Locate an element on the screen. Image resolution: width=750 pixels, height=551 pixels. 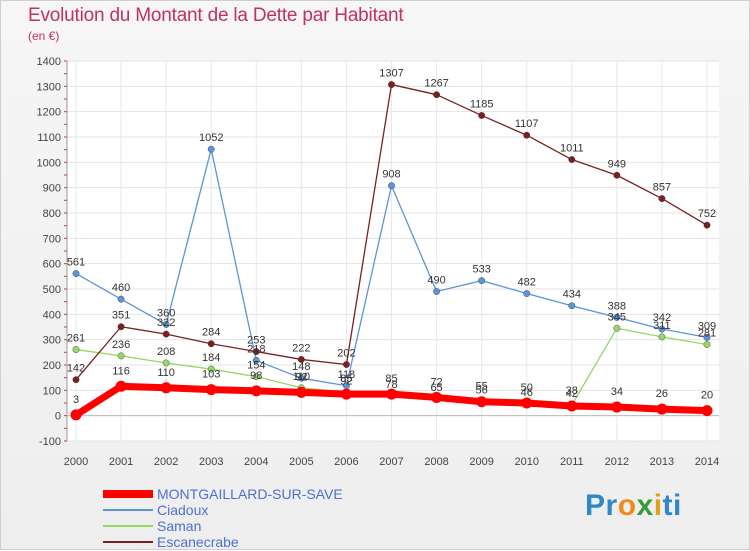
data-label: 56 is located at coordinates (482, 390).